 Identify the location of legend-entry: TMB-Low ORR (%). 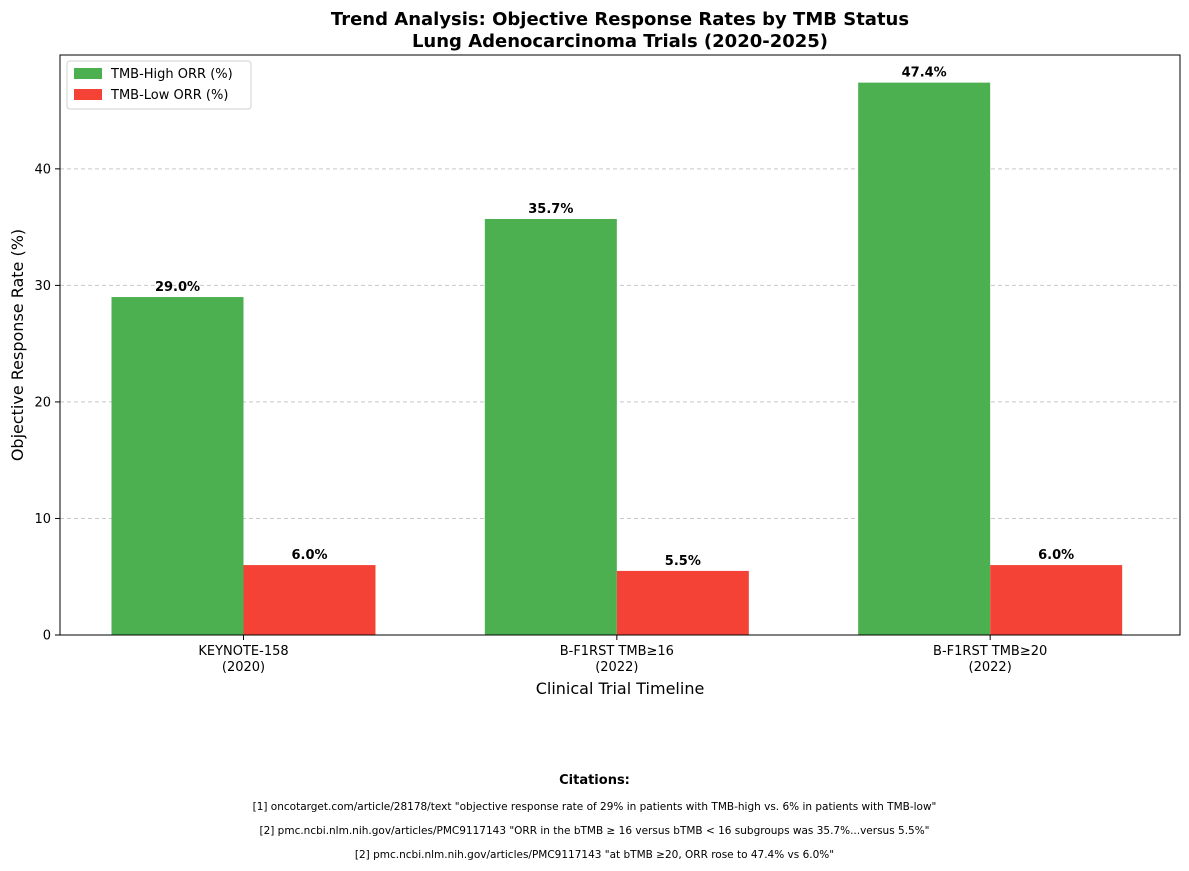
(169, 95).